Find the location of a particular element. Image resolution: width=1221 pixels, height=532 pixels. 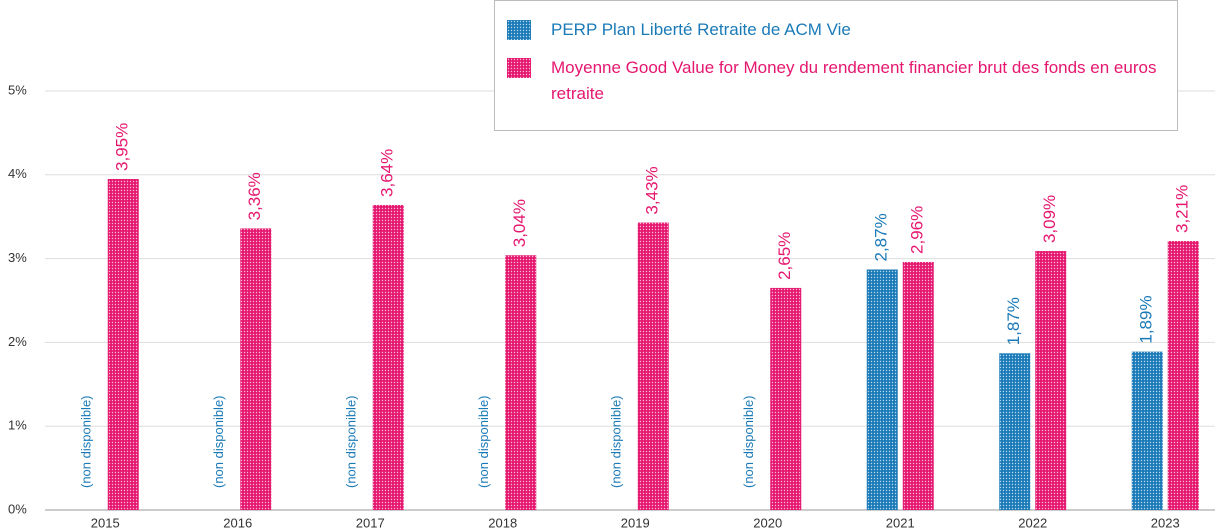

data-label: 3,21% is located at coordinates (1182, 209).